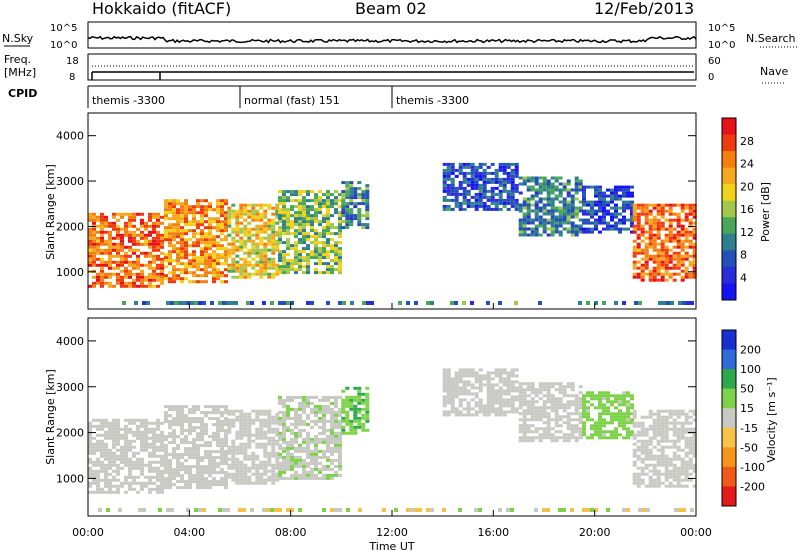 This screenshot has height=554, width=800. What do you see at coordinates (88, 532) in the screenshot?
I see `xaxis-tick-label: 00:00` at bounding box center [88, 532].